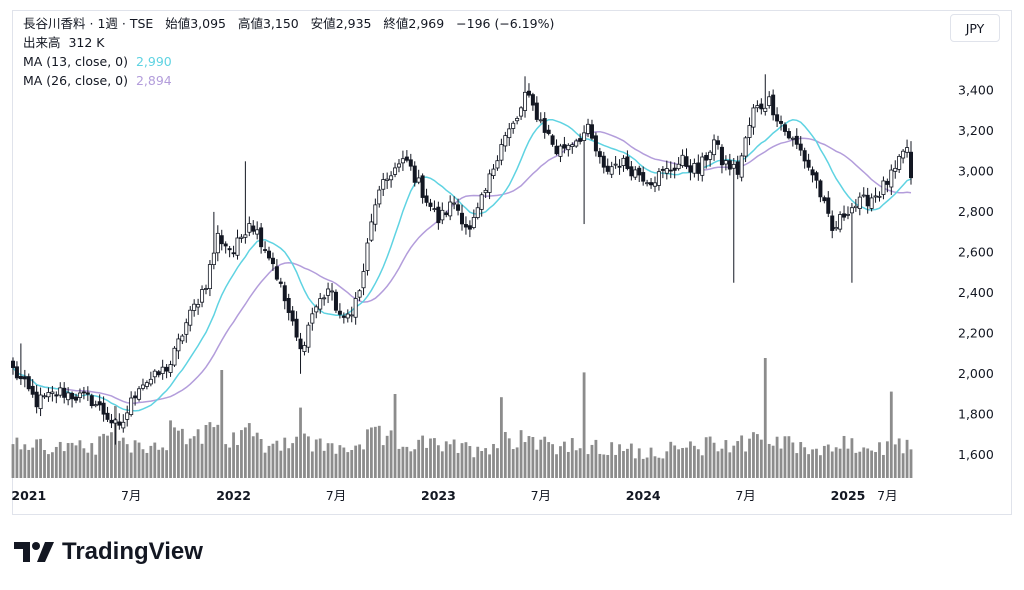 This screenshot has height=590, width=1024. Describe the element at coordinates (108, 552) in the screenshot. I see `tradingview-logo: TradingView` at that location.